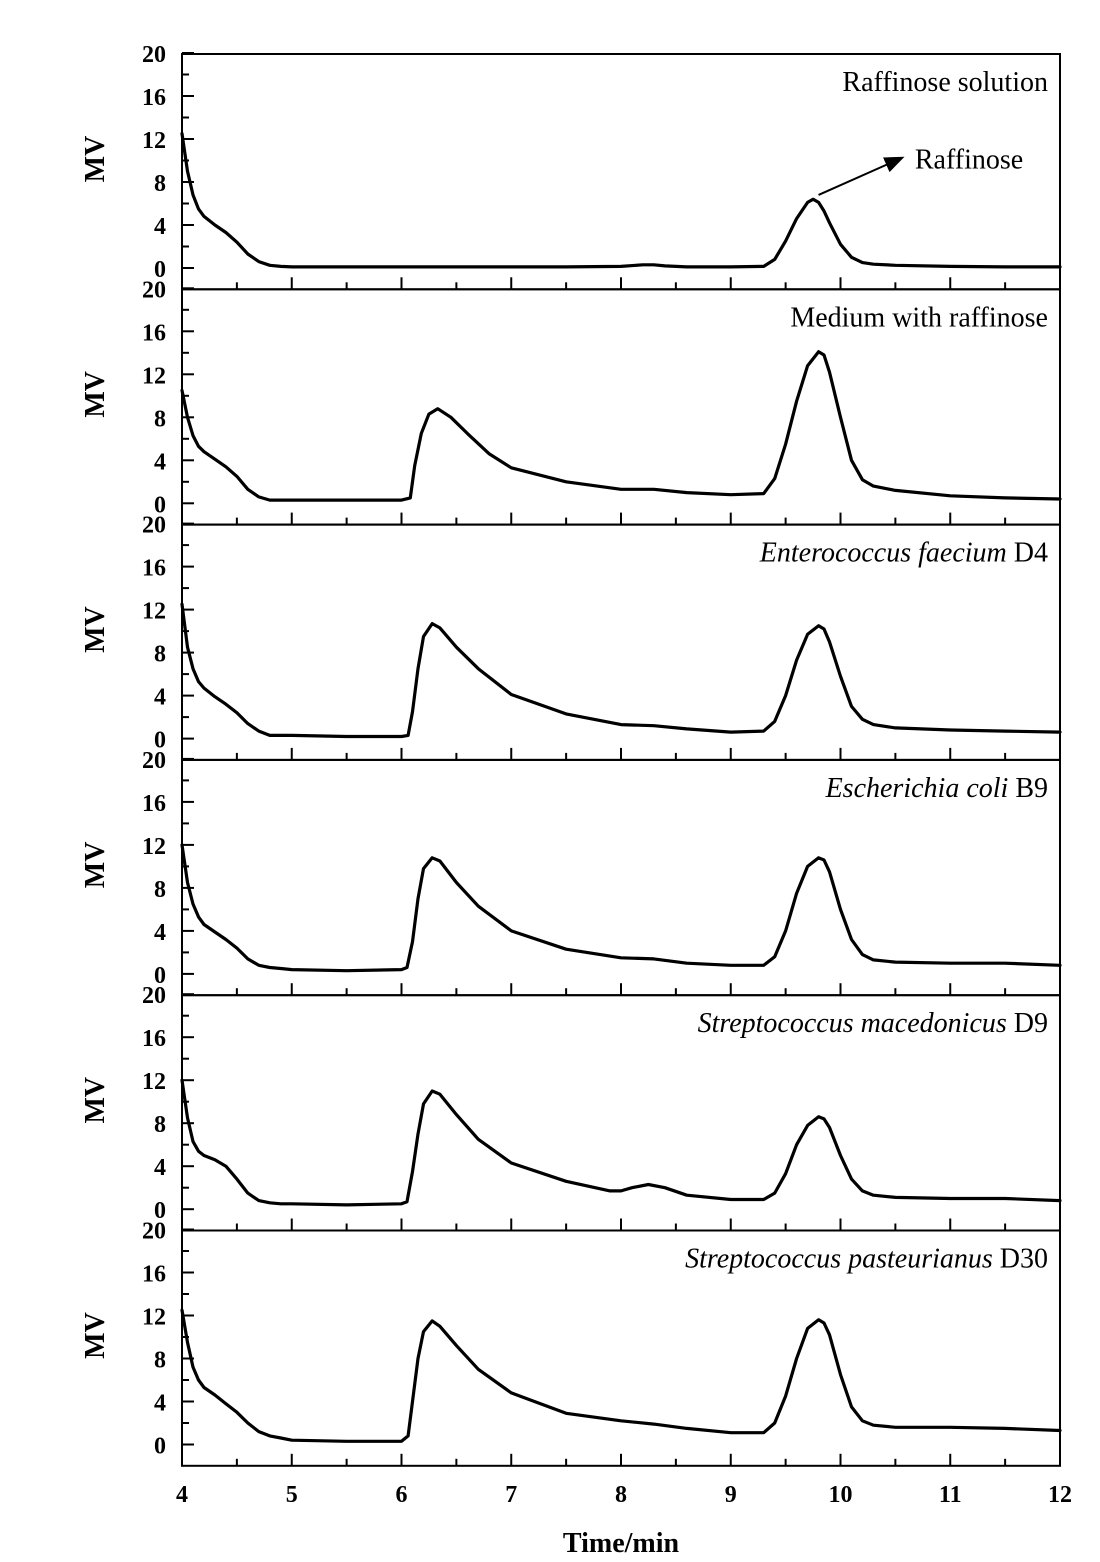  What do you see at coordinates (292, 1495) in the screenshot?
I see `x-tick-label: 5` at bounding box center [292, 1495].